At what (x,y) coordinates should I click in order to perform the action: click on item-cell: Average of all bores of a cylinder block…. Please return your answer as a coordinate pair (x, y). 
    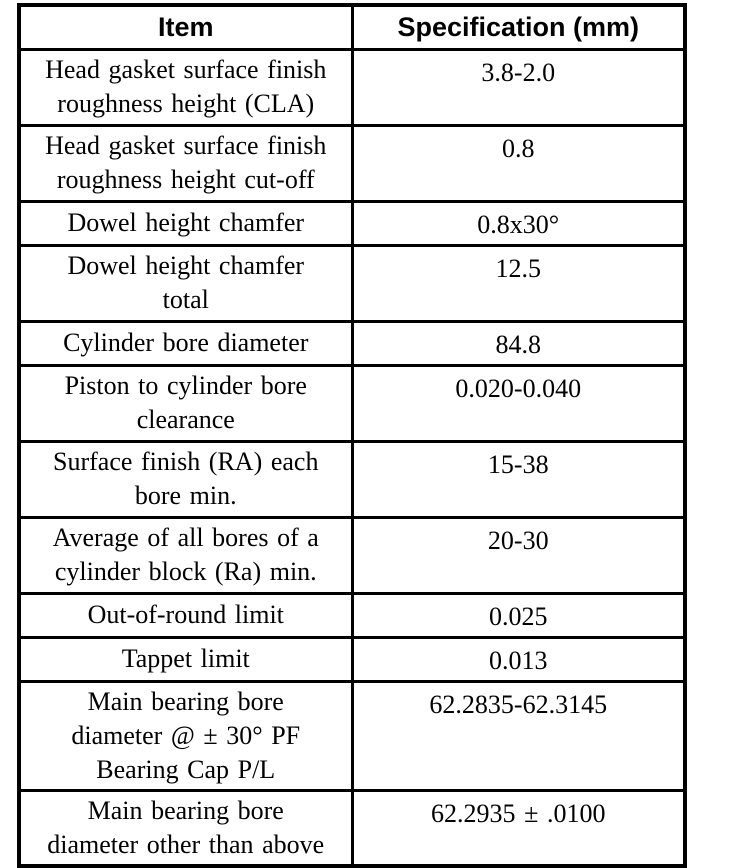
    Looking at the image, I should click on (185, 555).